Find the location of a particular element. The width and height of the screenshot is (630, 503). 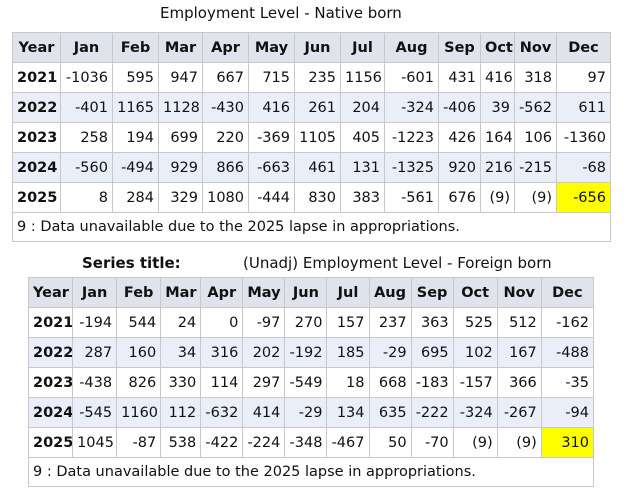

cell: 330 is located at coordinates (181, 382).